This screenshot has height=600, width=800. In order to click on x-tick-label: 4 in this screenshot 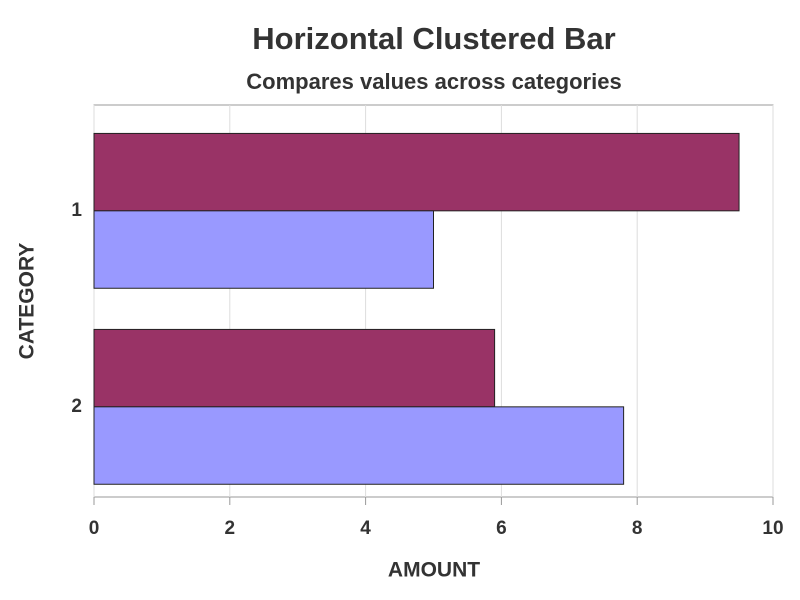, I will do `click(365, 528)`.